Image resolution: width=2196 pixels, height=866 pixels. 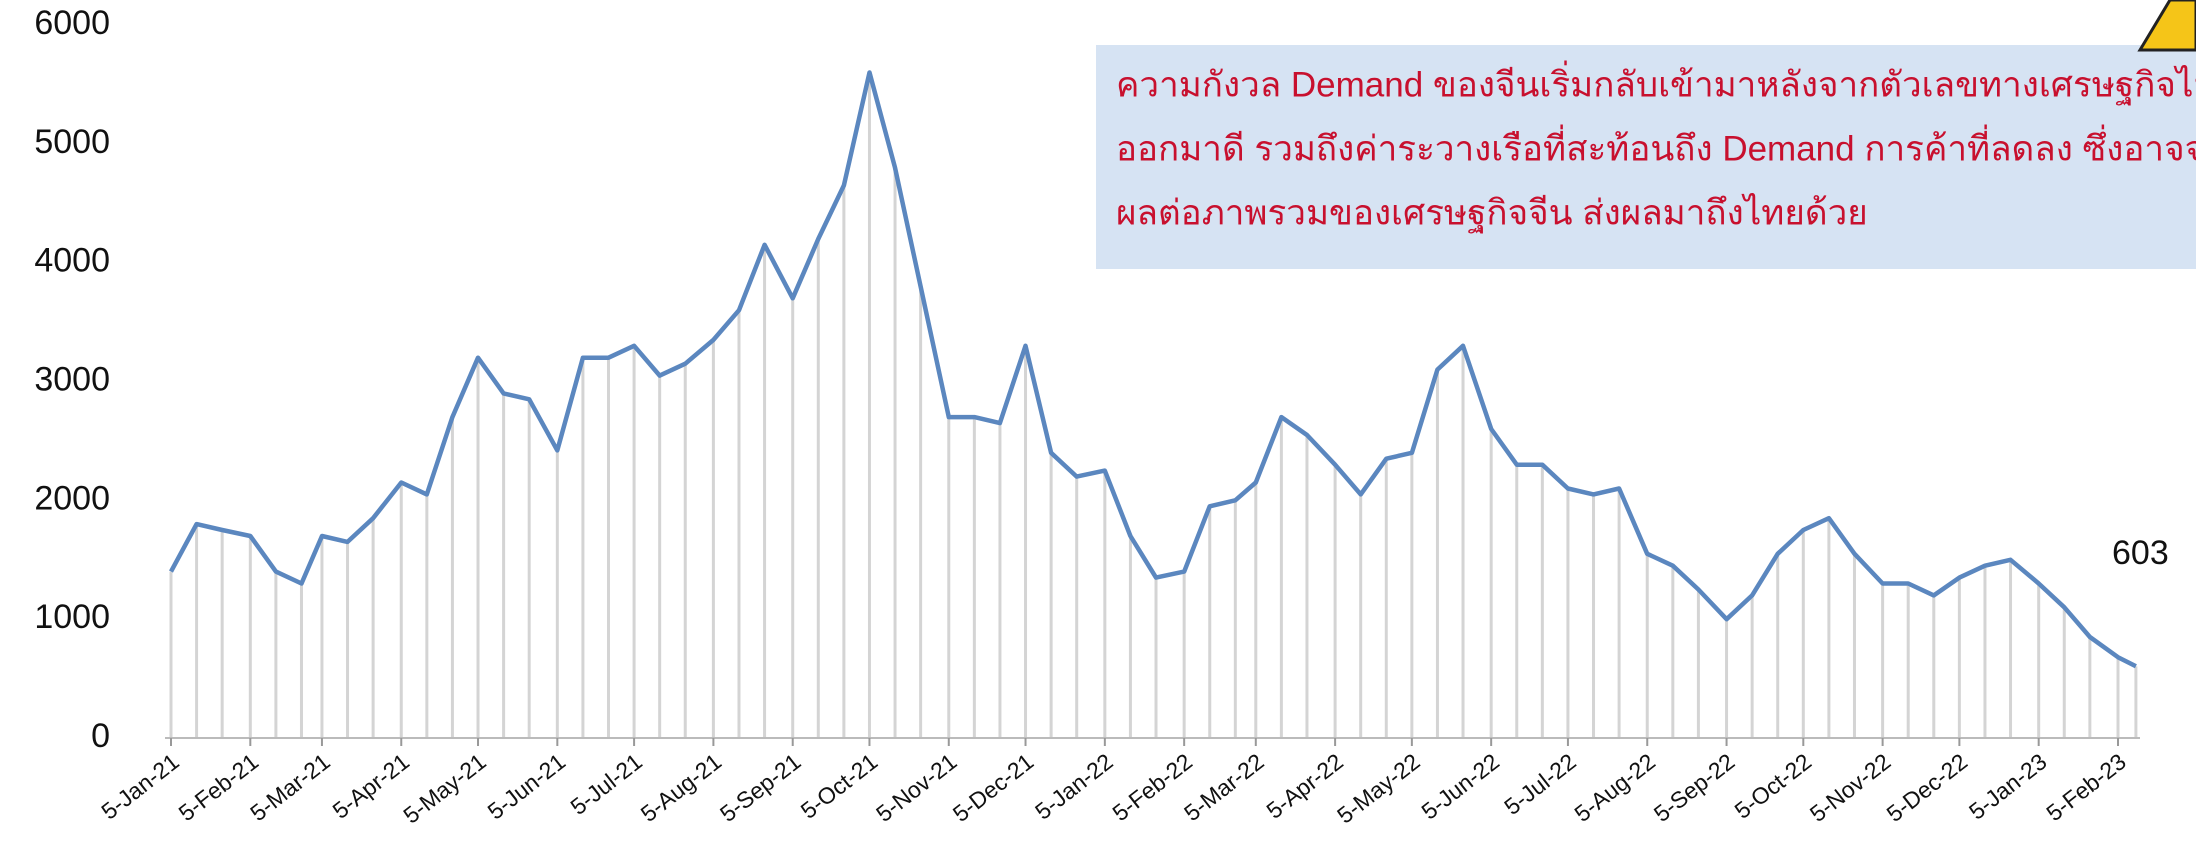 What do you see at coordinates (72, 261) in the screenshot?
I see `y-tick-label: 4000` at bounding box center [72, 261].